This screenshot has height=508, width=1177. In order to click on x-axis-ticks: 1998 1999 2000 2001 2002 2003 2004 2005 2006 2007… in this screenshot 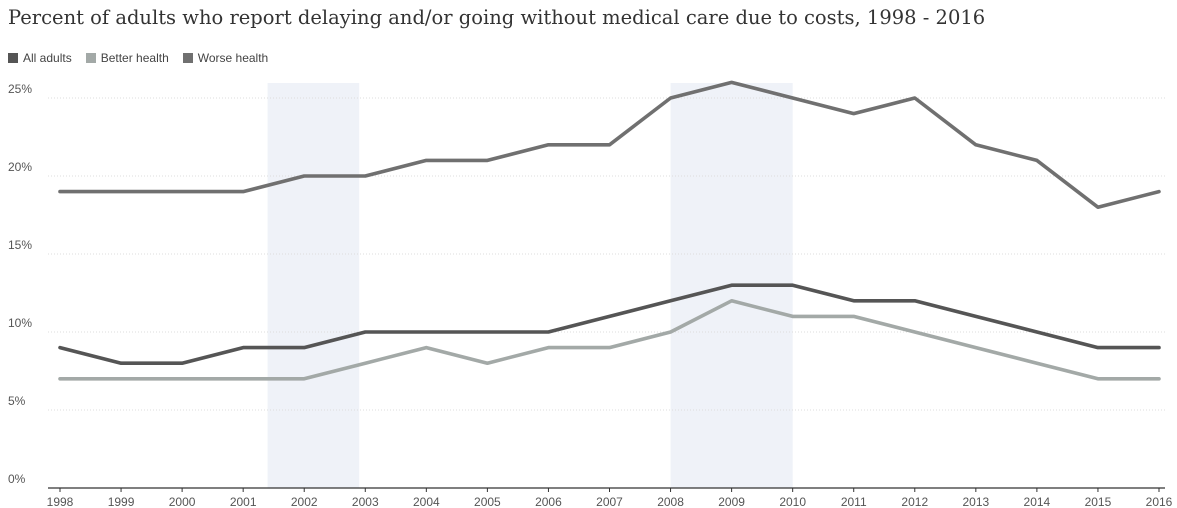, I will do `click(610, 498)`.